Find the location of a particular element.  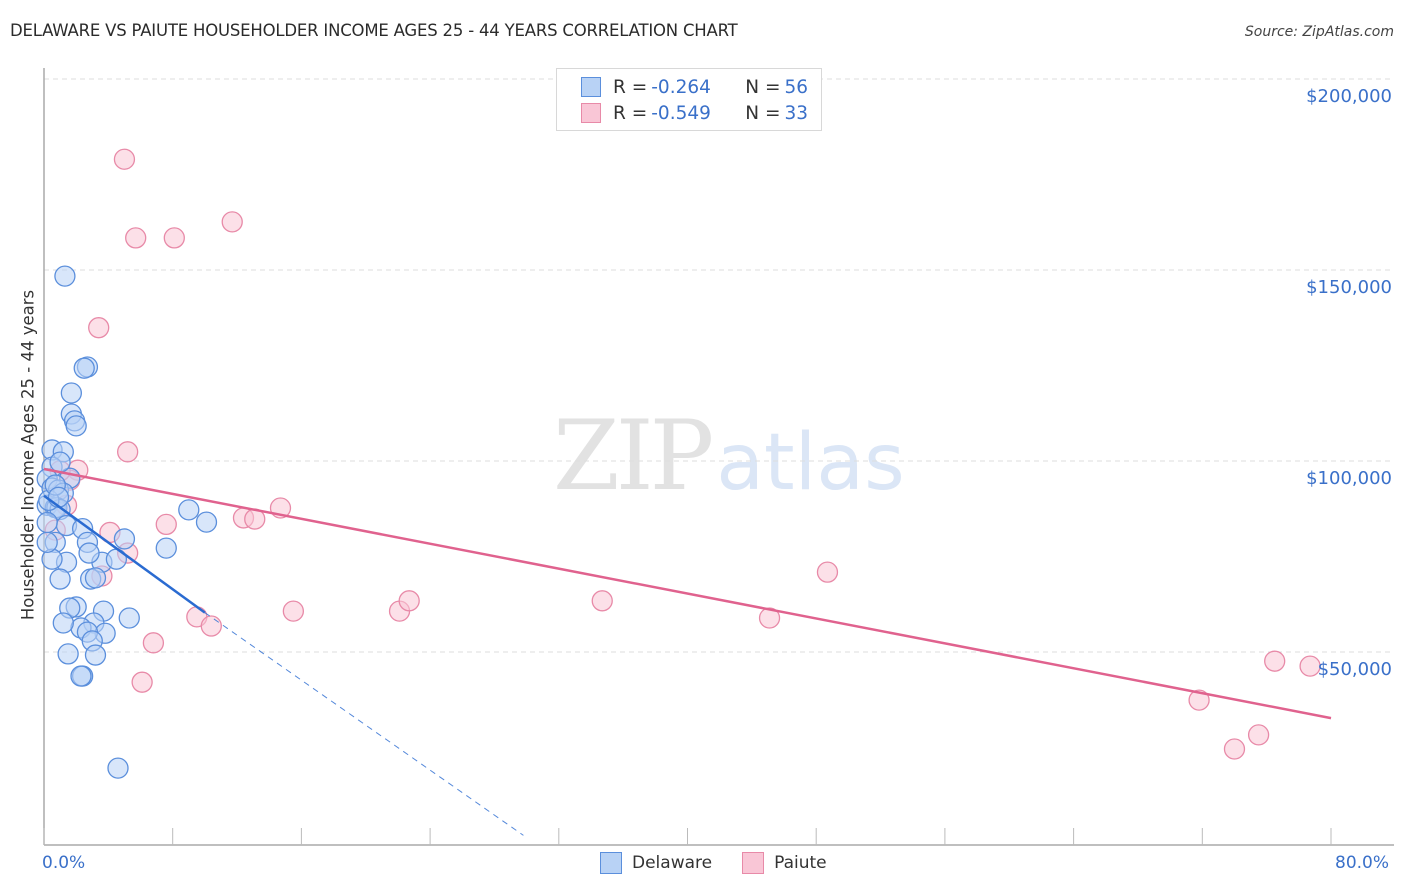

correlation-legend: R = -0.264 N = 56 R = -0.549 N = 33 is located at coordinates (689, 99).